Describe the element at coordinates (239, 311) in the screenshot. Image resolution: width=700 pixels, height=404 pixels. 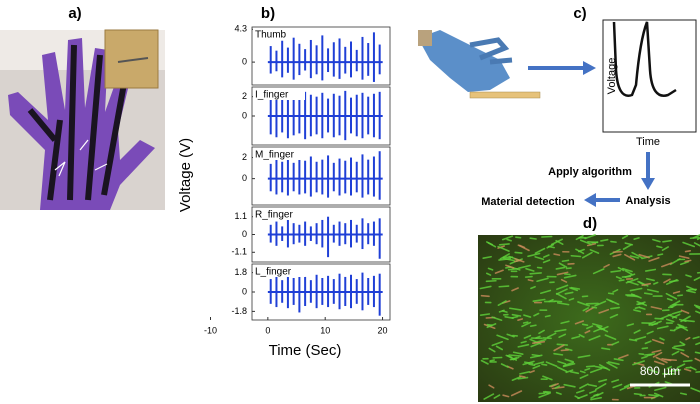
I see `y-tick-label: -1.8` at that location.